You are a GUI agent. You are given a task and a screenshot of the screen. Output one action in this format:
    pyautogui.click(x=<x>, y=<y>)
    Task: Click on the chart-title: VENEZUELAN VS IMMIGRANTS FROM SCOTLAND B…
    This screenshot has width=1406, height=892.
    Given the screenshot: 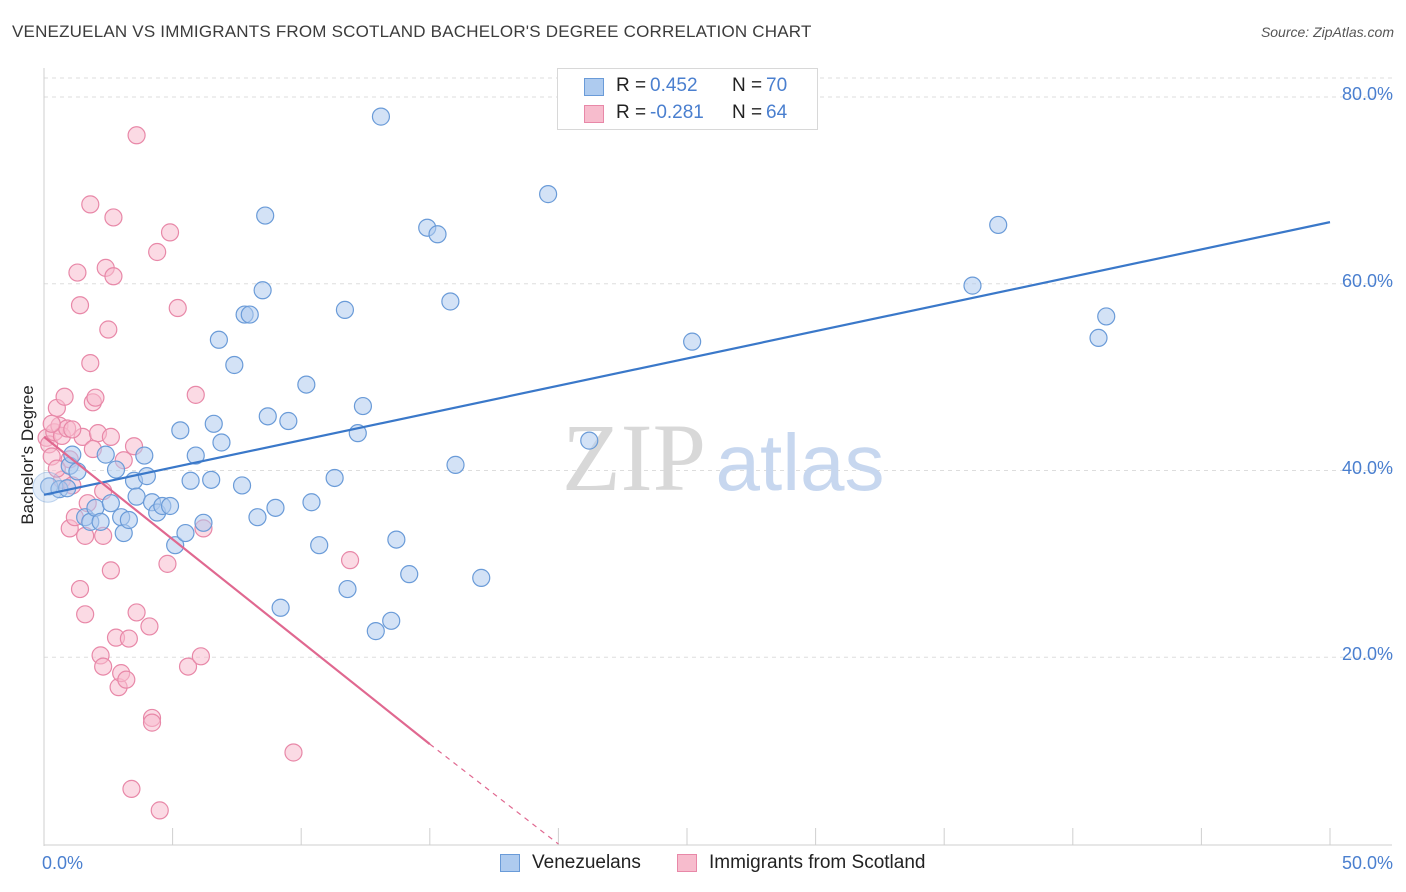 What is the action you would take?
    pyautogui.click(x=412, y=31)
    